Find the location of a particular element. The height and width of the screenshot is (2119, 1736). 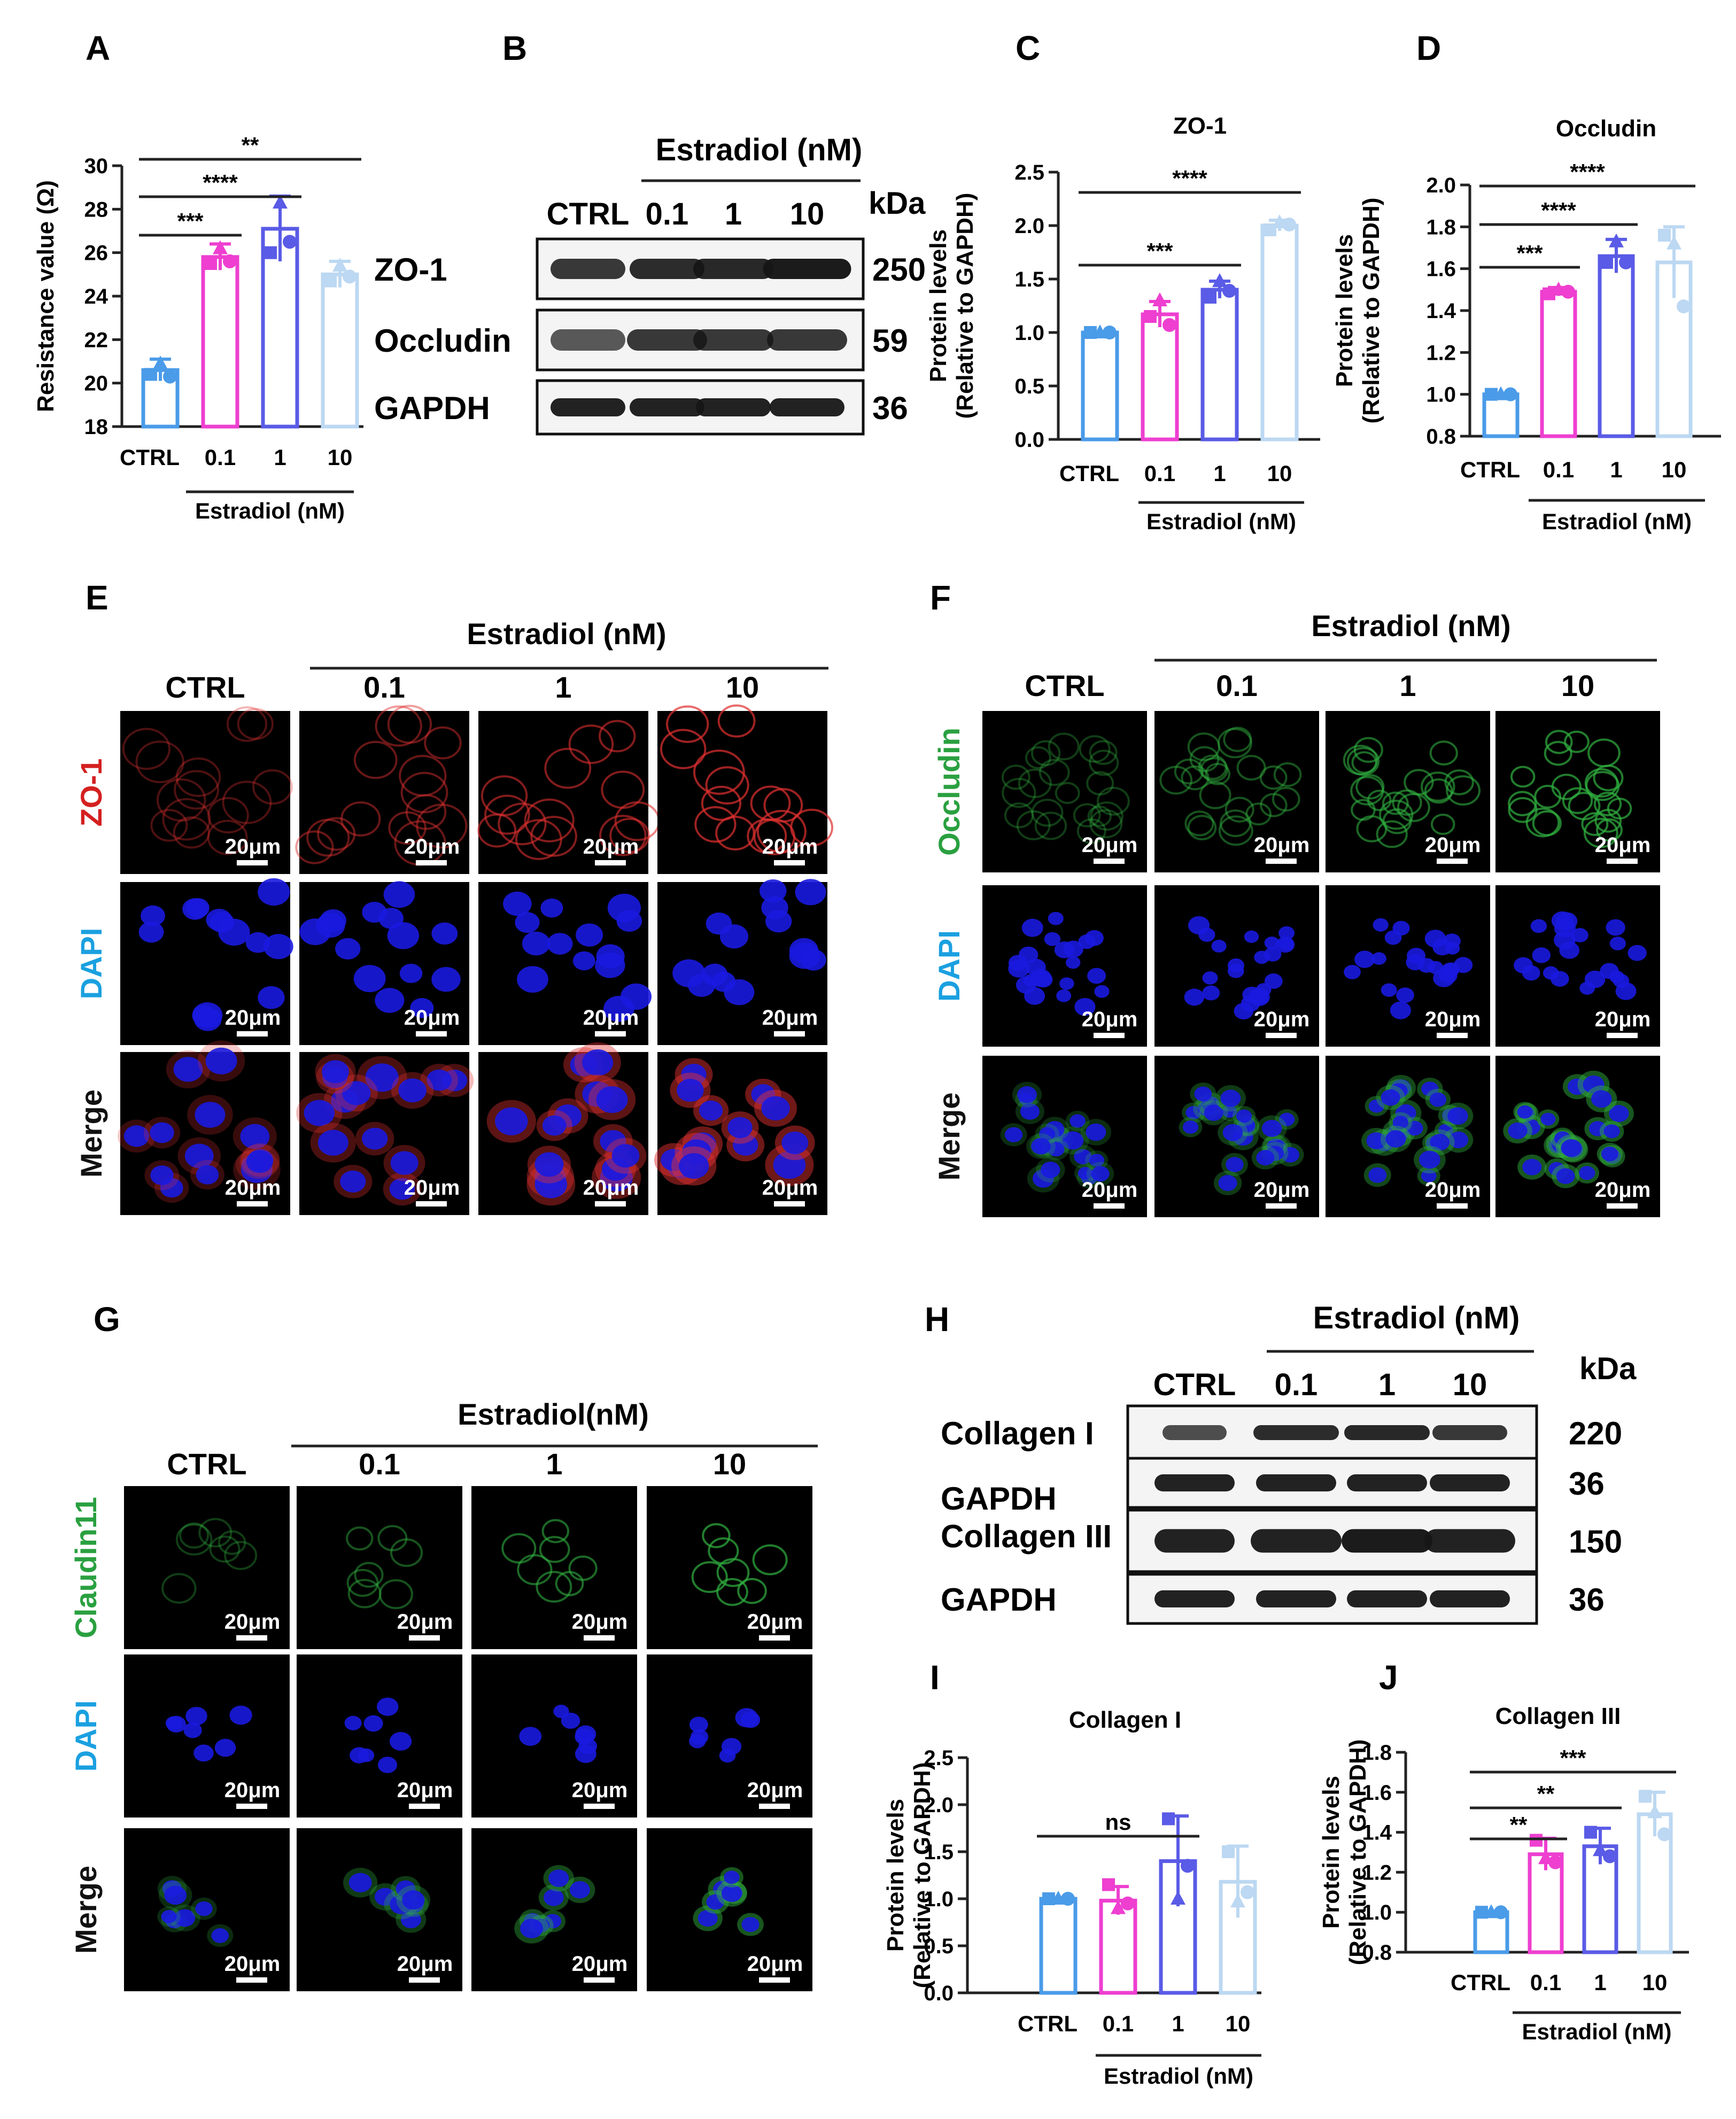

x-group-label: Estradiol (nM) is located at coordinates (1617, 521).